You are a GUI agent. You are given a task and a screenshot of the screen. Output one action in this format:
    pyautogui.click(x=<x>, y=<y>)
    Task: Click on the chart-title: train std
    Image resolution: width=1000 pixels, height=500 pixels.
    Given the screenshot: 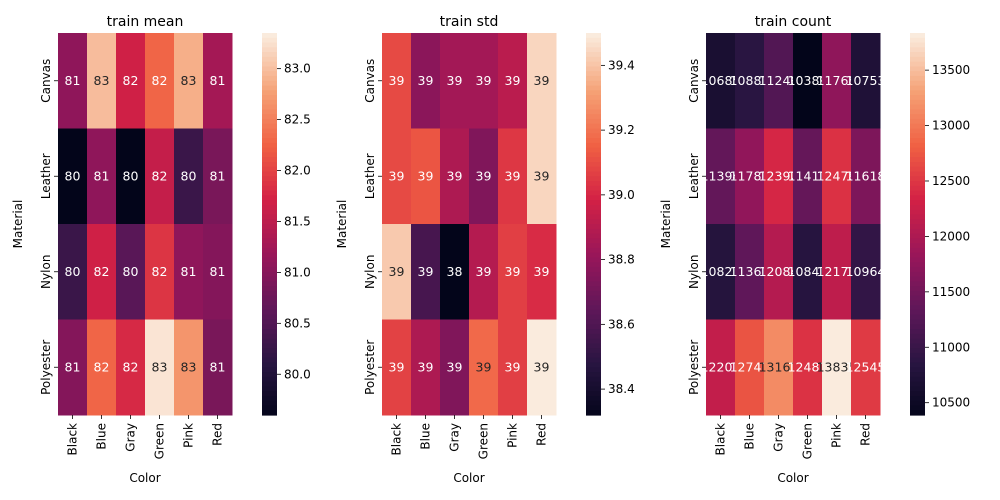 What is the action you would take?
    pyautogui.click(x=469, y=22)
    